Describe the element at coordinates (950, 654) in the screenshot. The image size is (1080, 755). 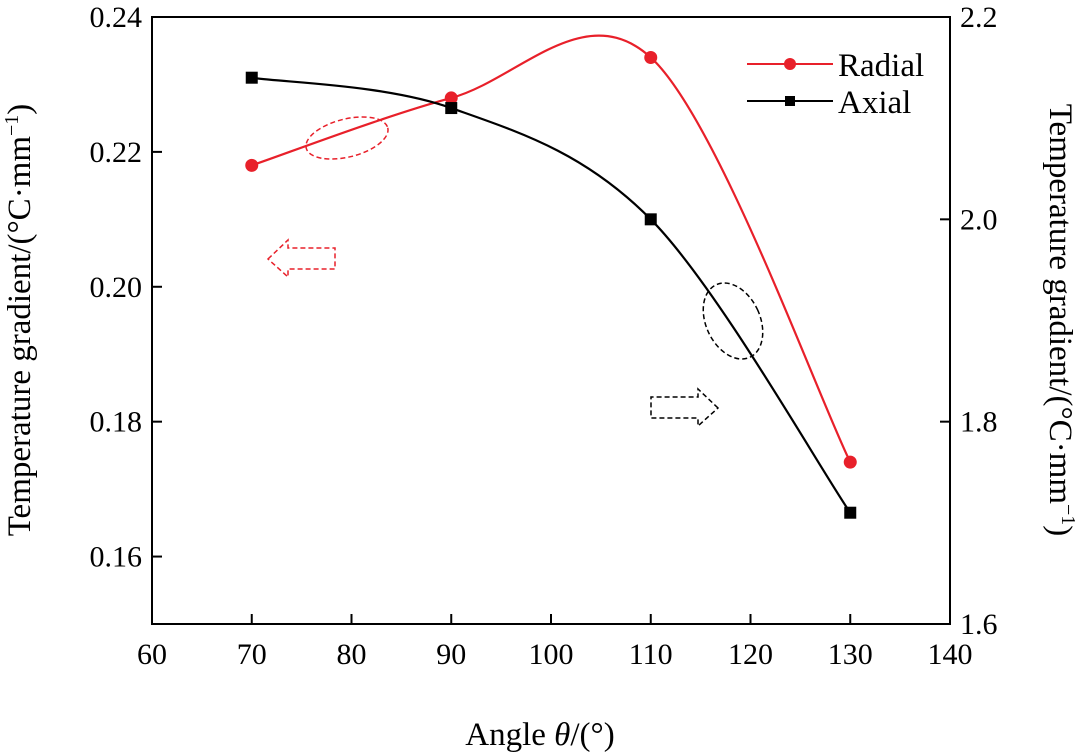
I see `x-tick-label: 140` at that location.